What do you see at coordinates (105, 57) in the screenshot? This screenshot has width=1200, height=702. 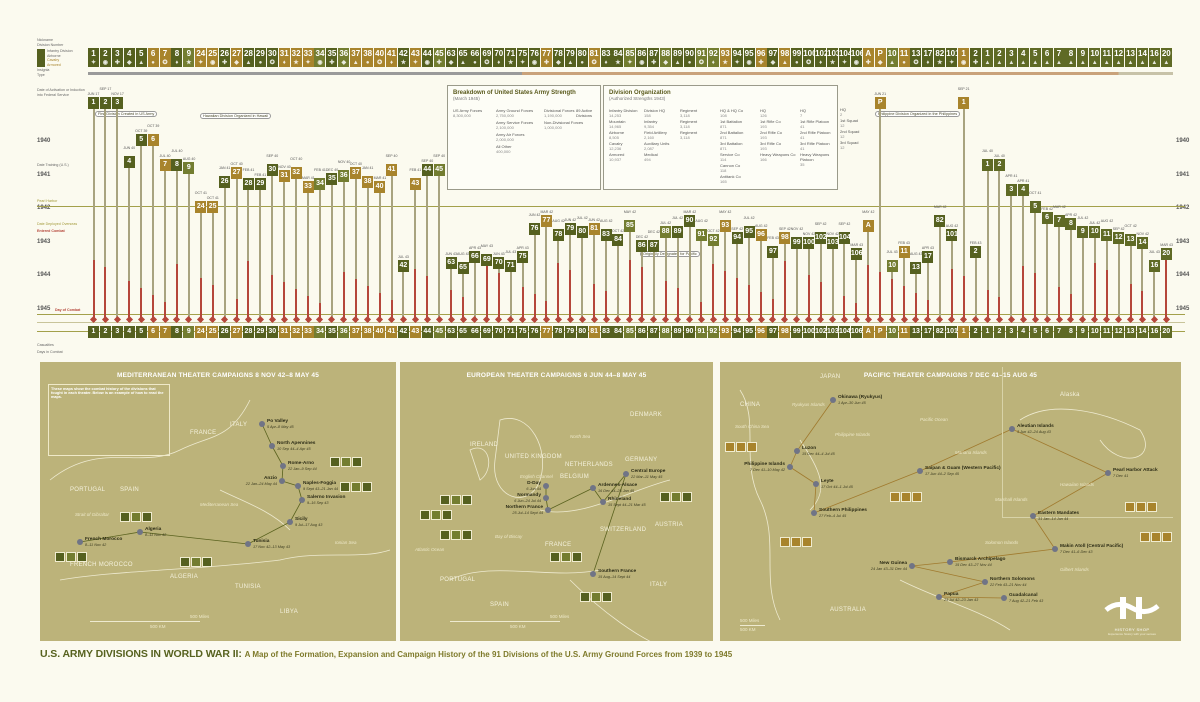 I see `header-division-tile: 2 ◉` at bounding box center [105, 57].